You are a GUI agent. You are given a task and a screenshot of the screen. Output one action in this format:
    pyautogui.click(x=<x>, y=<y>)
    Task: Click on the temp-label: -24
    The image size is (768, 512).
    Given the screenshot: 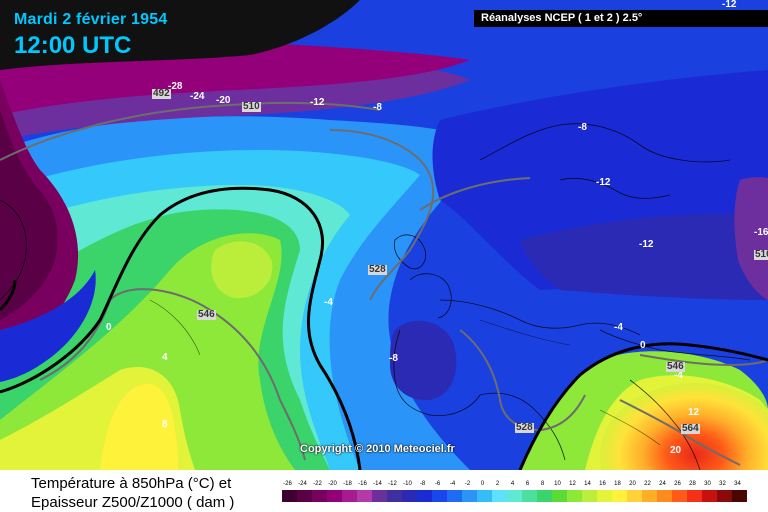 What is the action you would take?
    pyautogui.click(x=197, y=96)
    